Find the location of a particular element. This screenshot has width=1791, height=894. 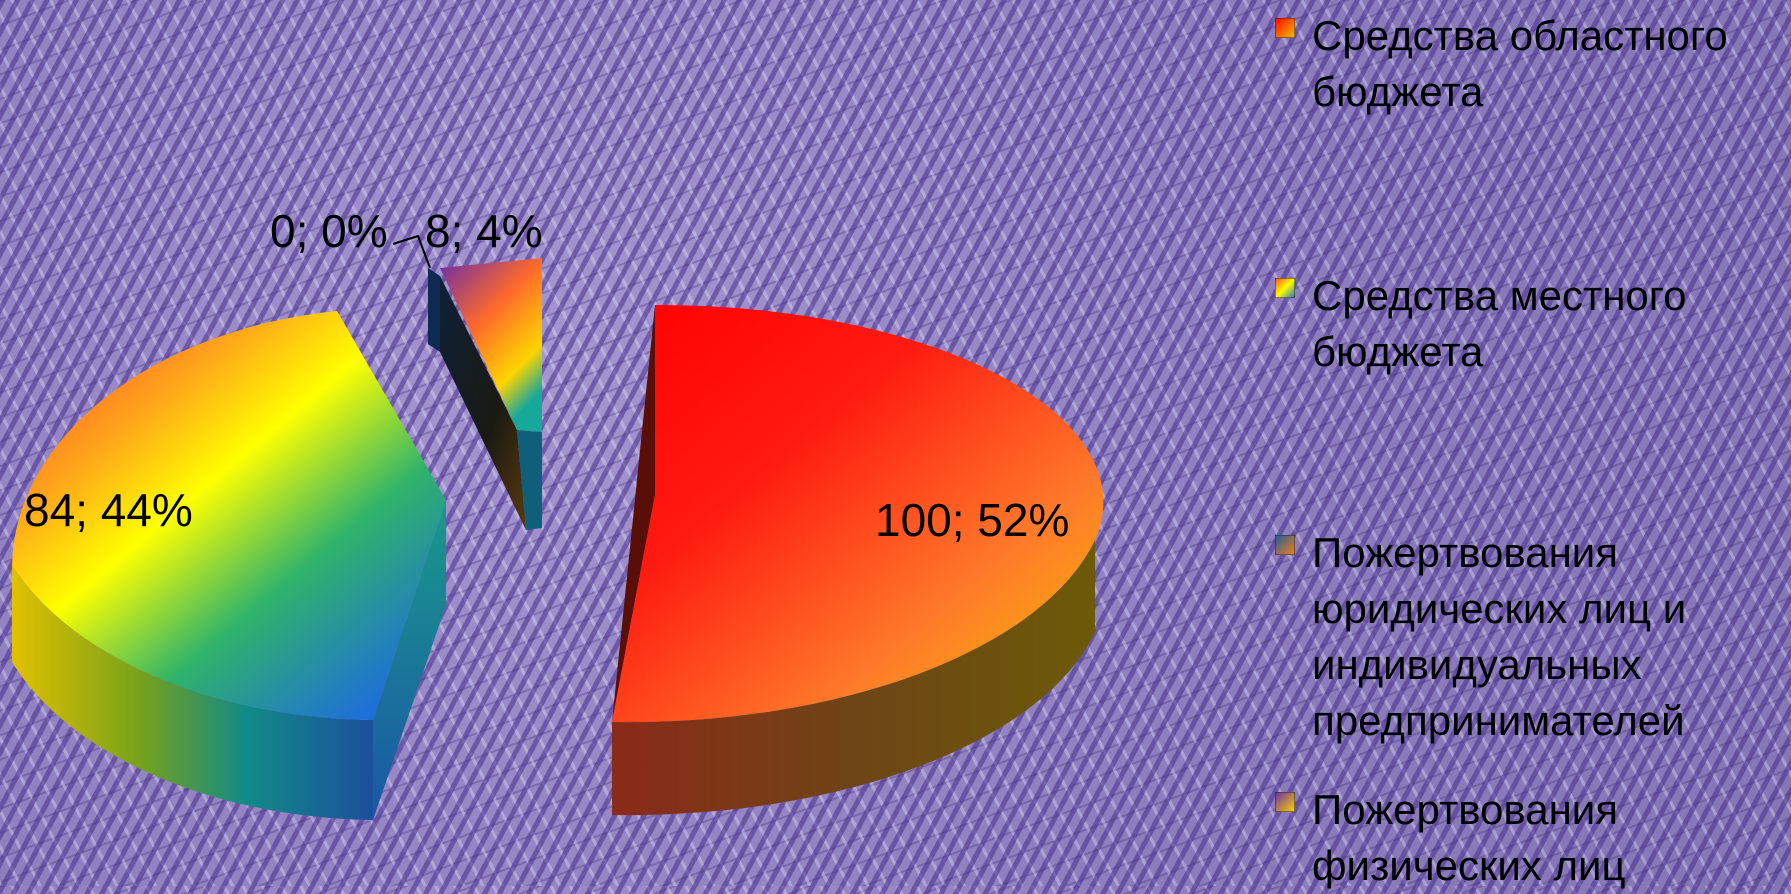

slice-legal-entities is located at coordinates (434, 310).